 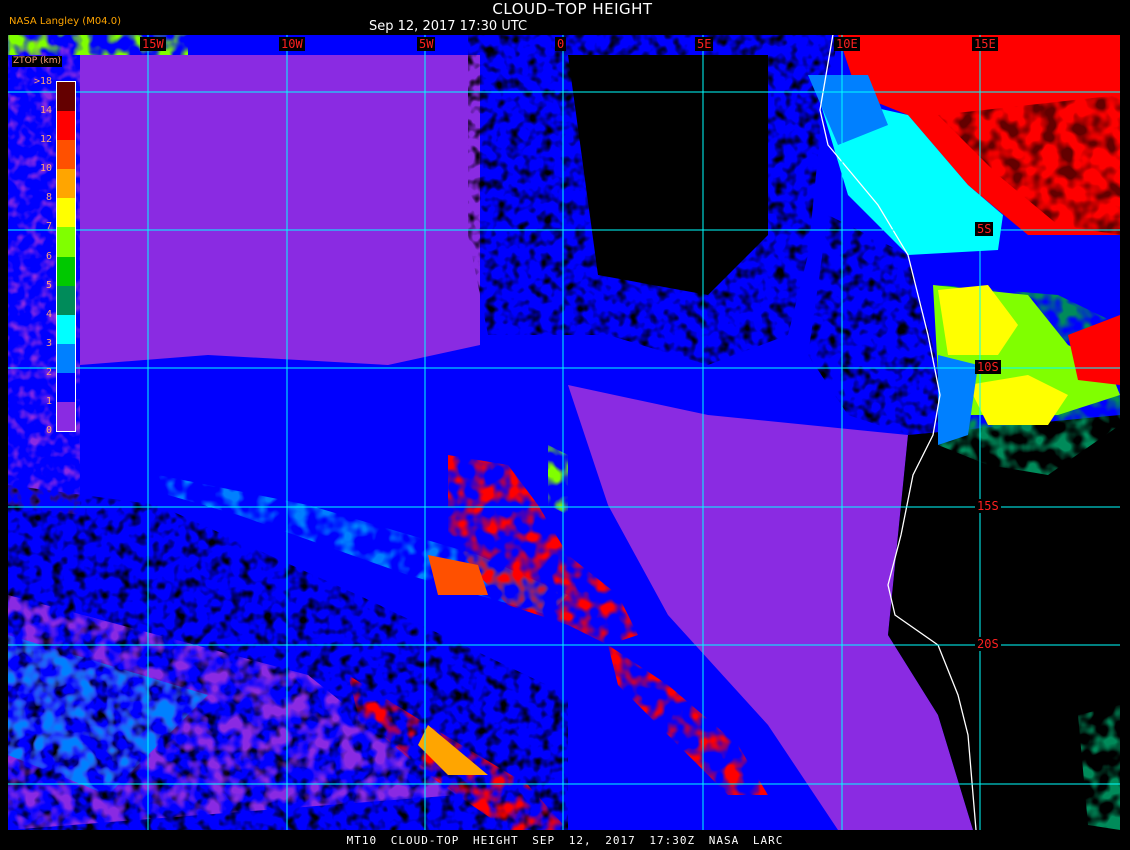 I want to click on colorbar-label: 0, so click(x=48, y=430).